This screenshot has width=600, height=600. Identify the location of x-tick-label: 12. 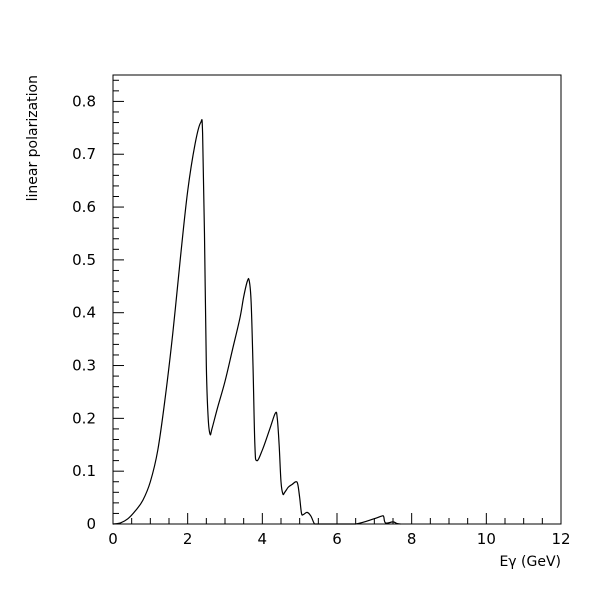
(560, 539).